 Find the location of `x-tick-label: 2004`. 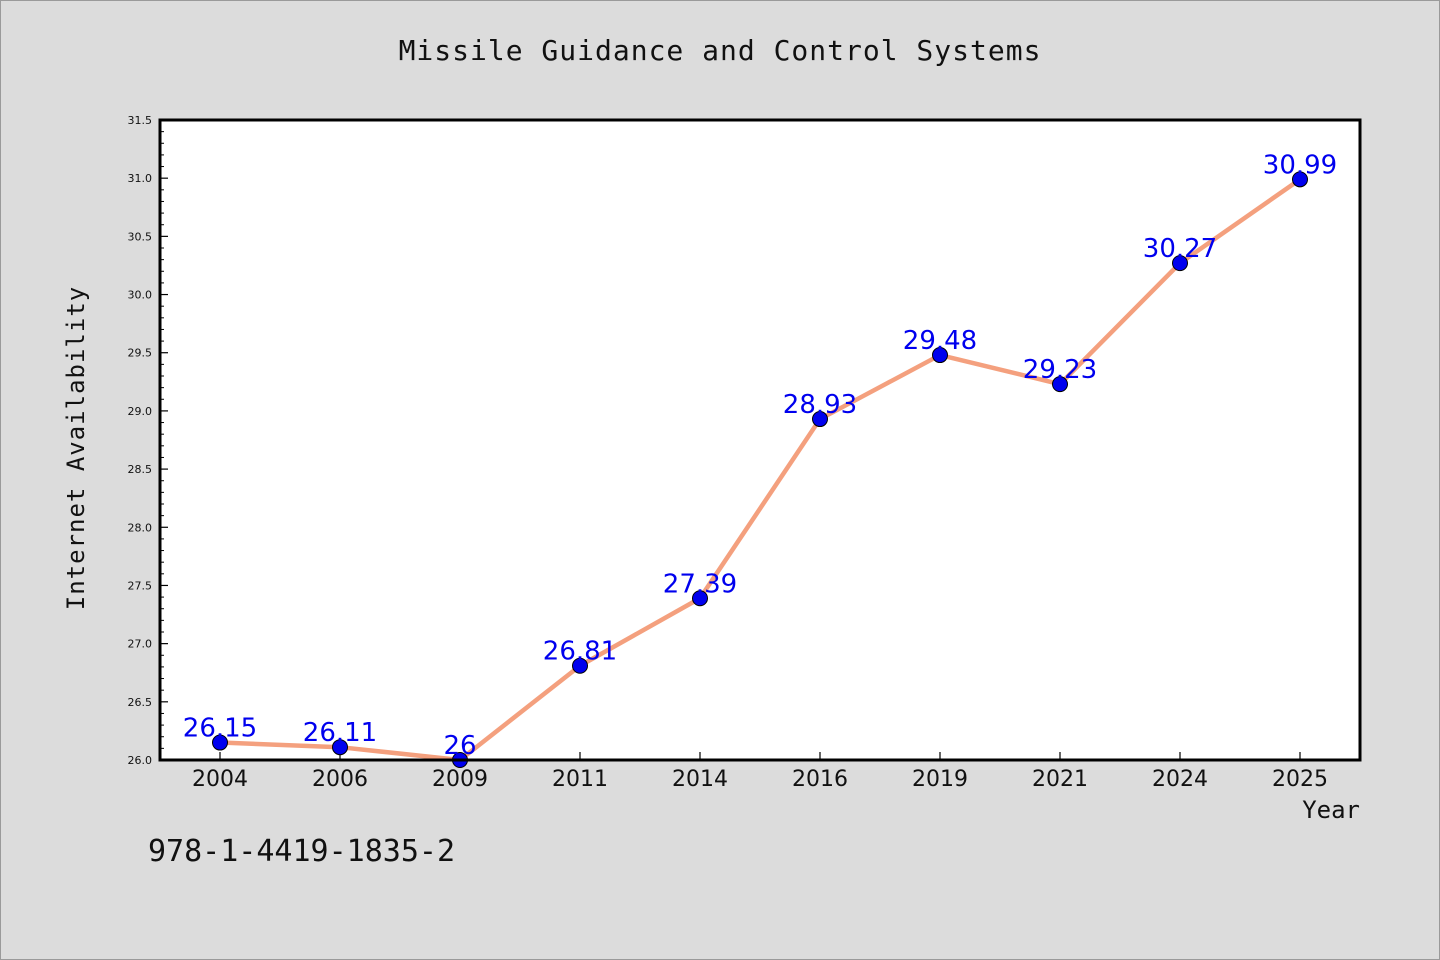

x-tick-label: 2004 is located at coordinates (220, 779).